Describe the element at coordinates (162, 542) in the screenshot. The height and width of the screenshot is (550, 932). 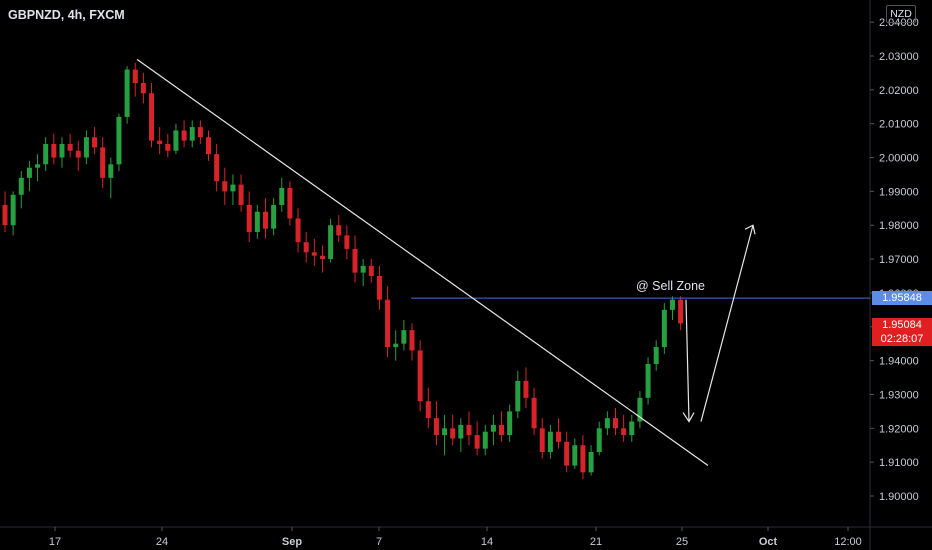
I see `x-tick-label: 24` at that location.